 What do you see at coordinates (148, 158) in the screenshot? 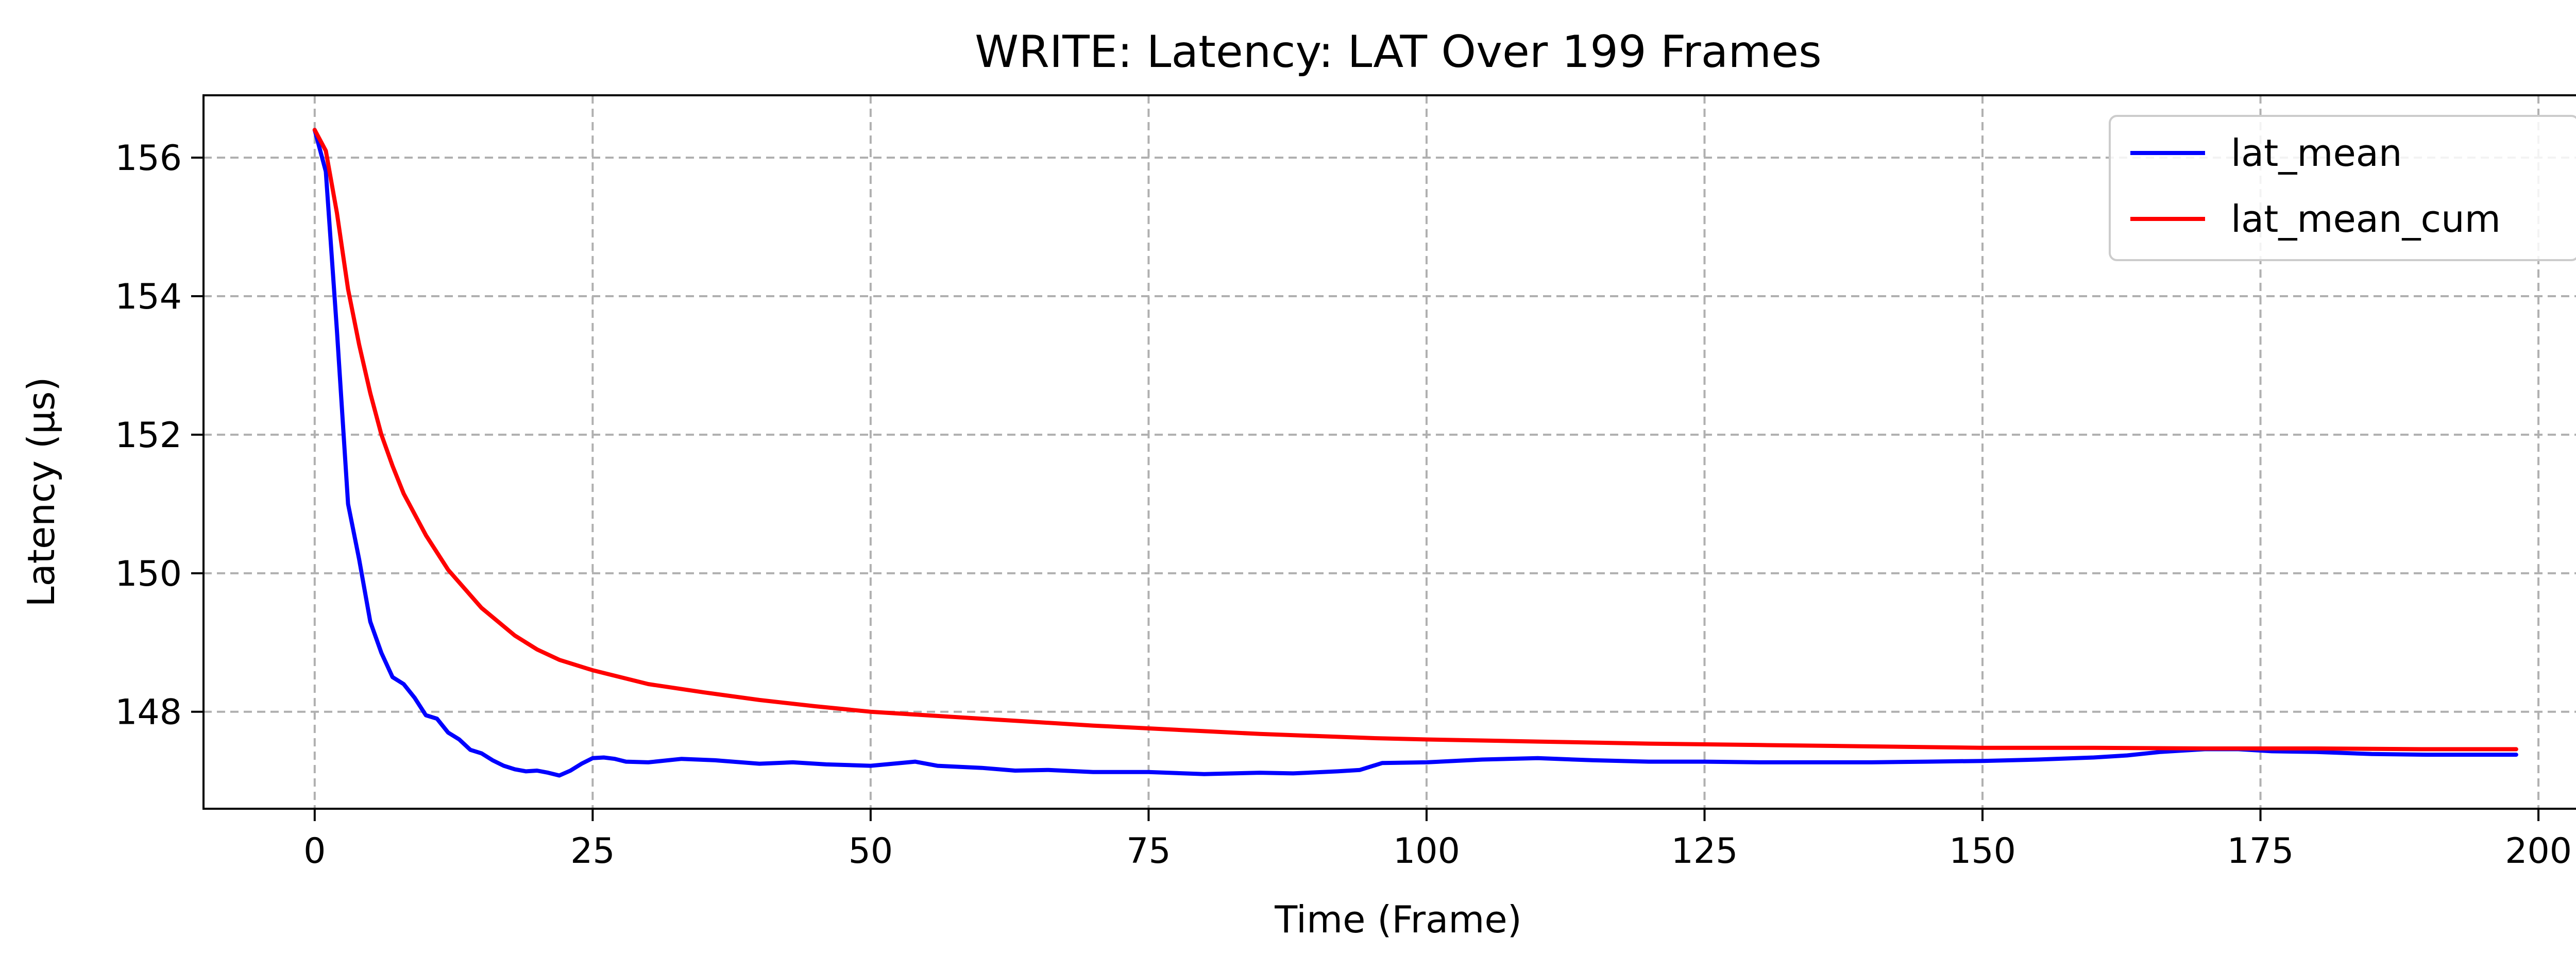
I see `y-tick-label: 156` at bounding box center [148, 158].